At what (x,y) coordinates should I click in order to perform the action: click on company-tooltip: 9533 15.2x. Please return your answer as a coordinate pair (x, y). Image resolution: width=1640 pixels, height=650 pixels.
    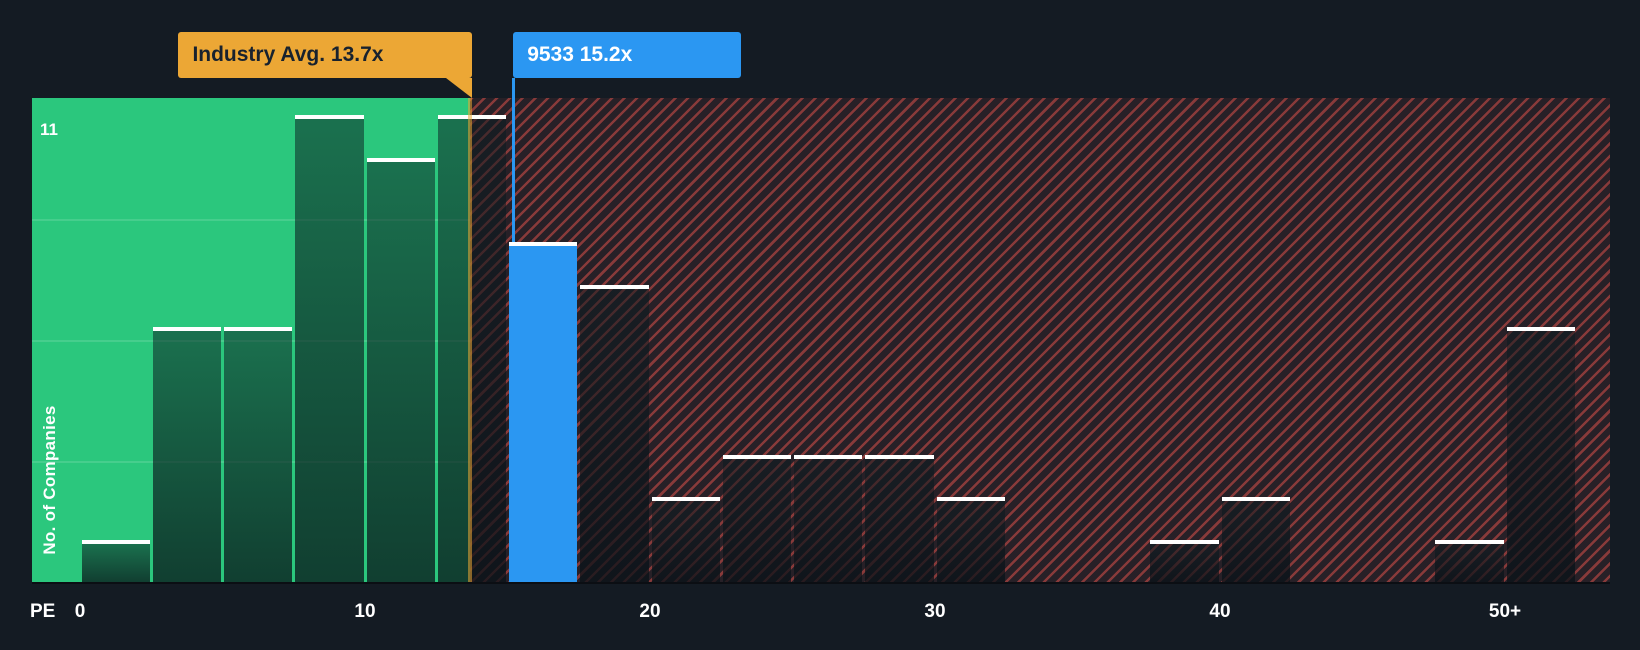
    Looking at the image, I should click on (627, 55).